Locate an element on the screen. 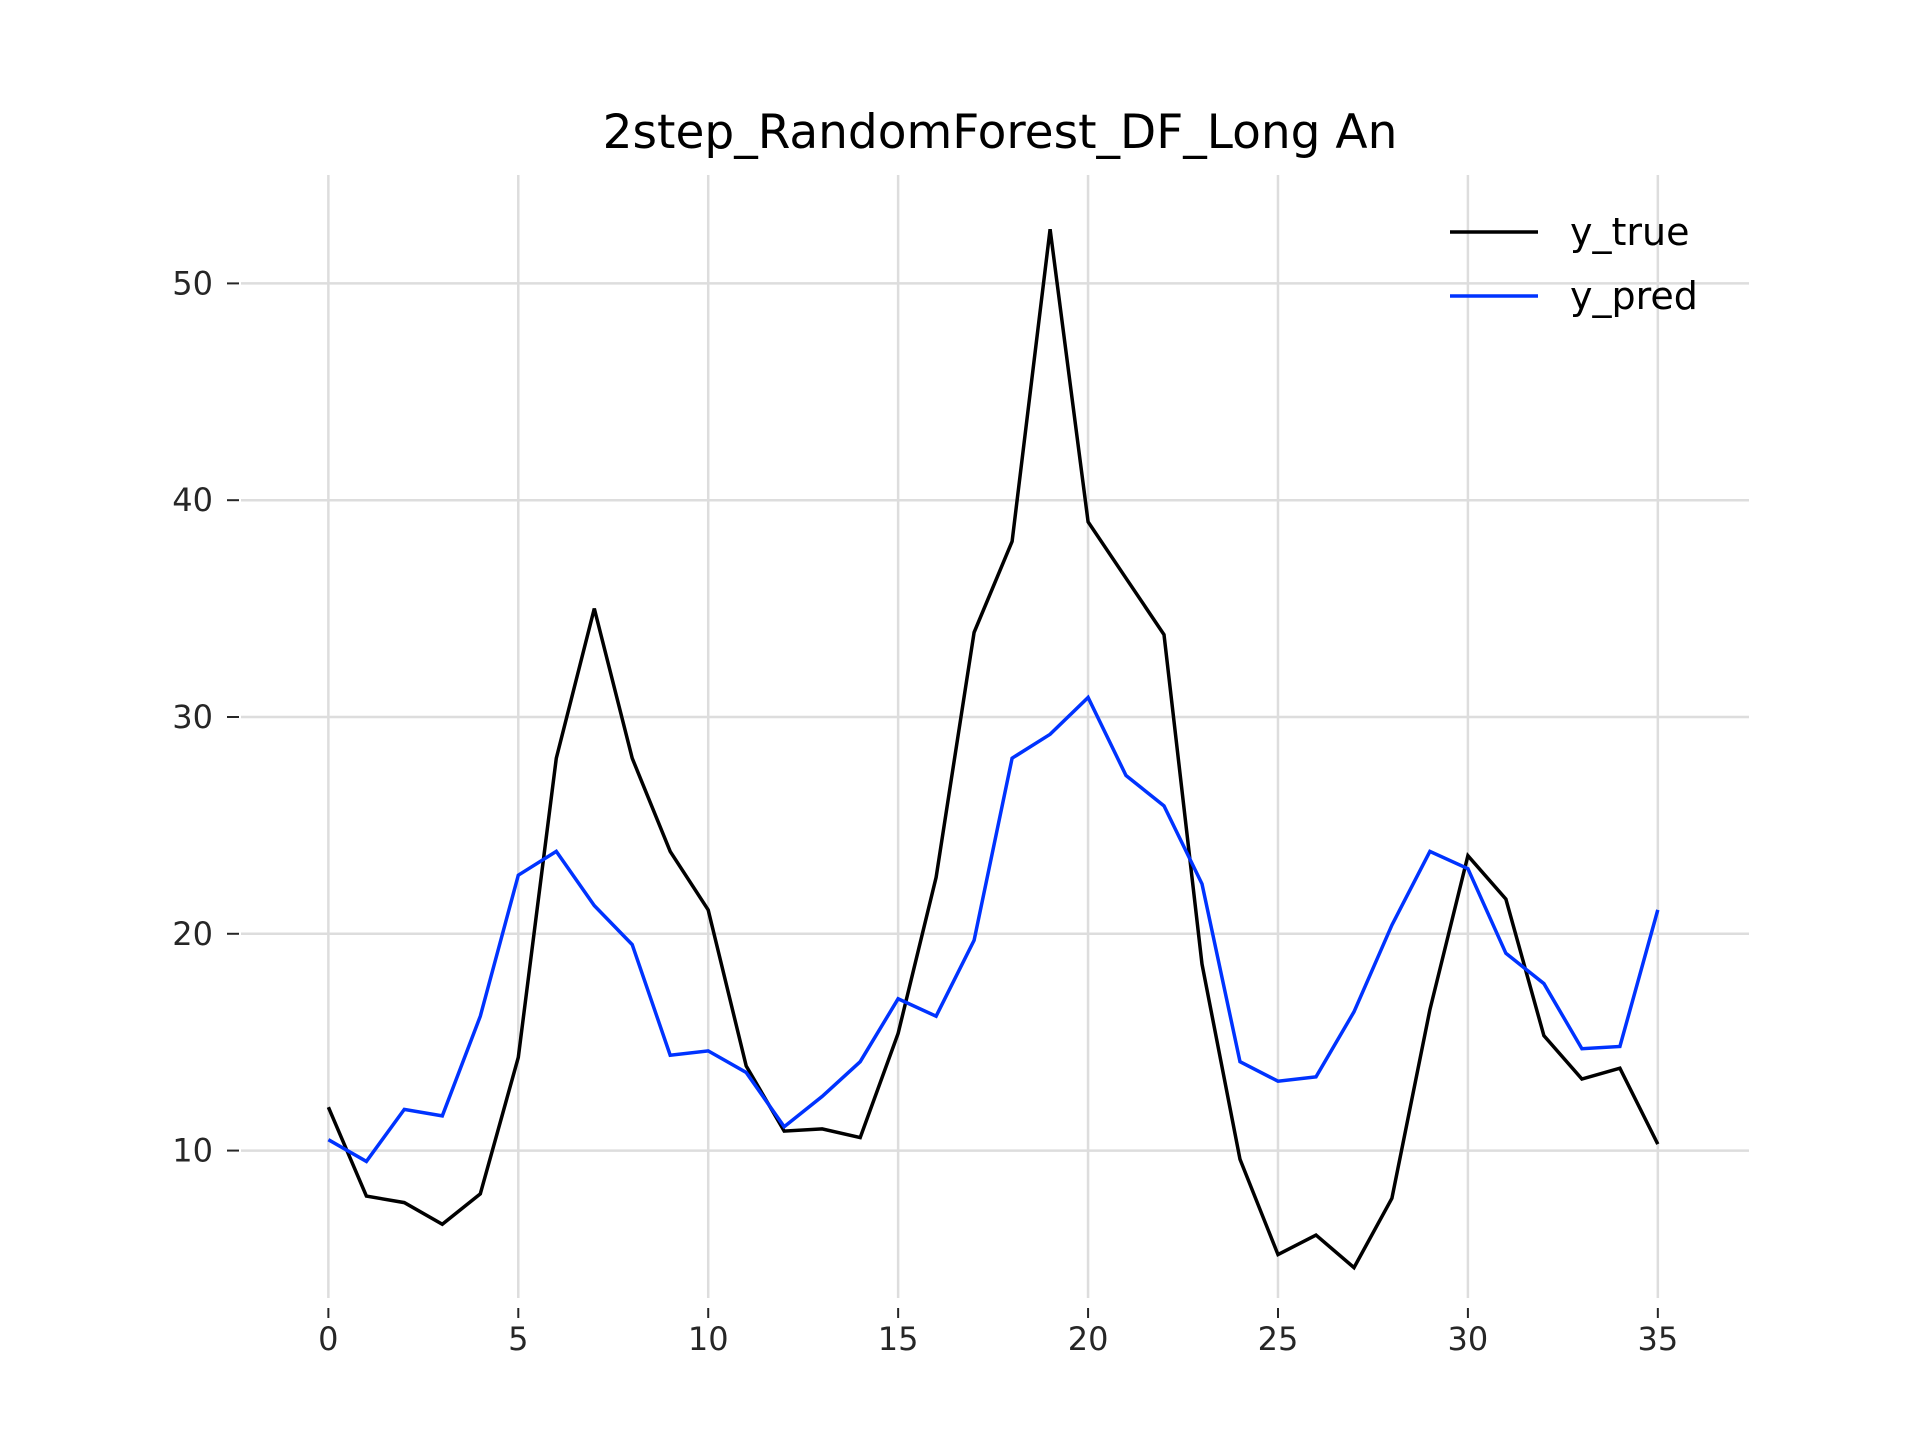  y-tick-label: 30 is located at coordinates (192, 717).